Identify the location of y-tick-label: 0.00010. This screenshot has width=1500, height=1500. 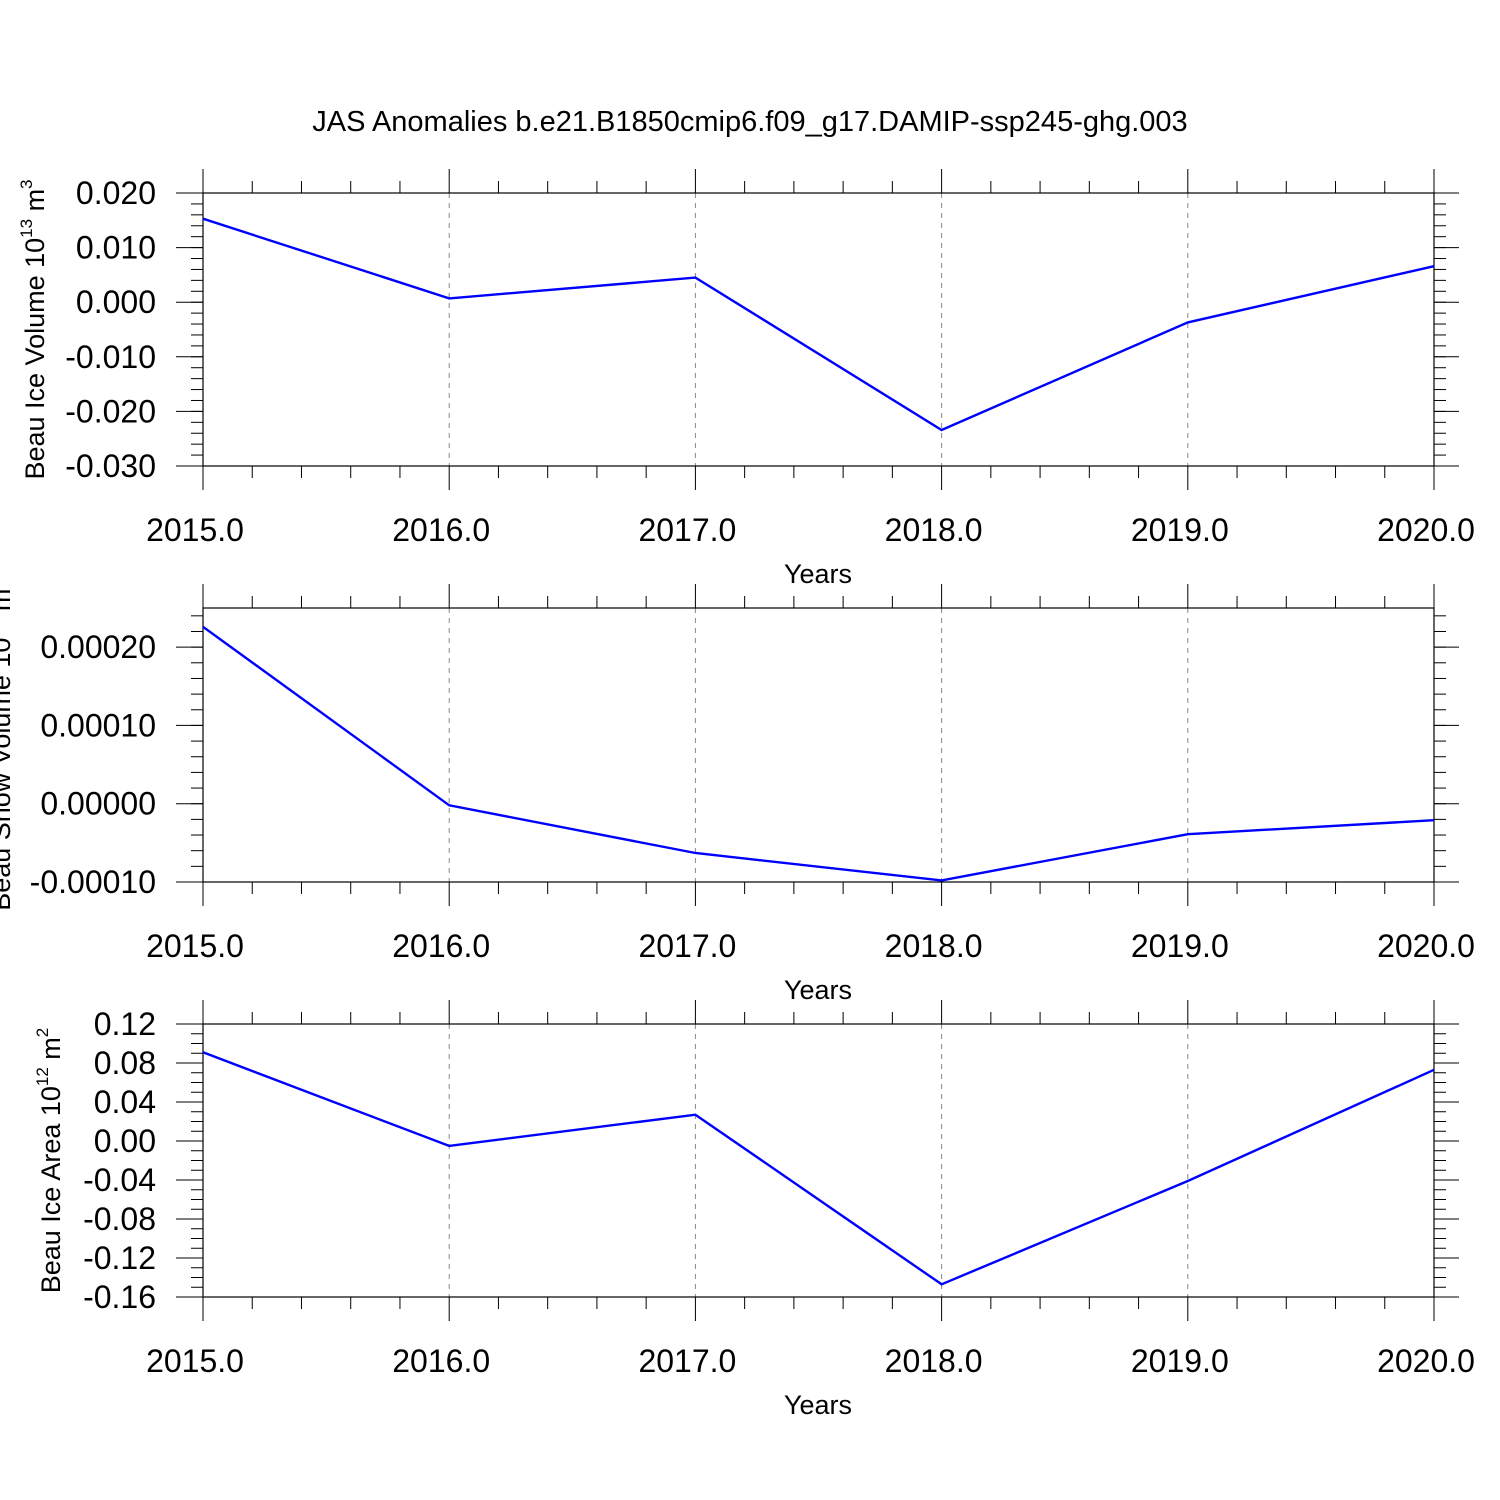
(98, 725).